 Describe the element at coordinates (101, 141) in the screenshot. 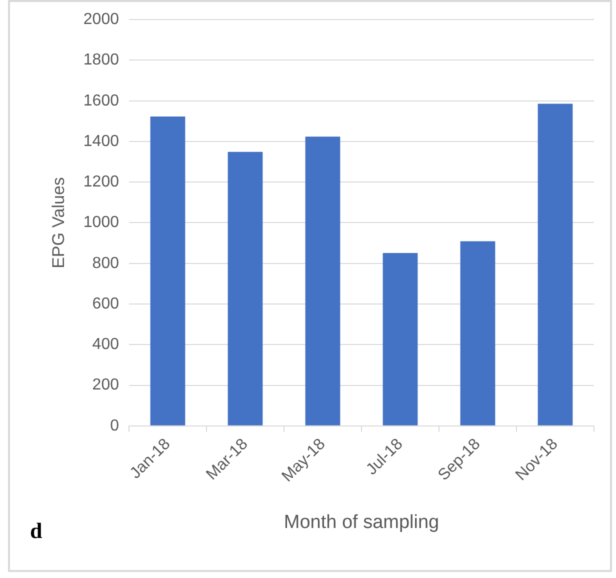

I see `y-tick-label: 1400` at that location.